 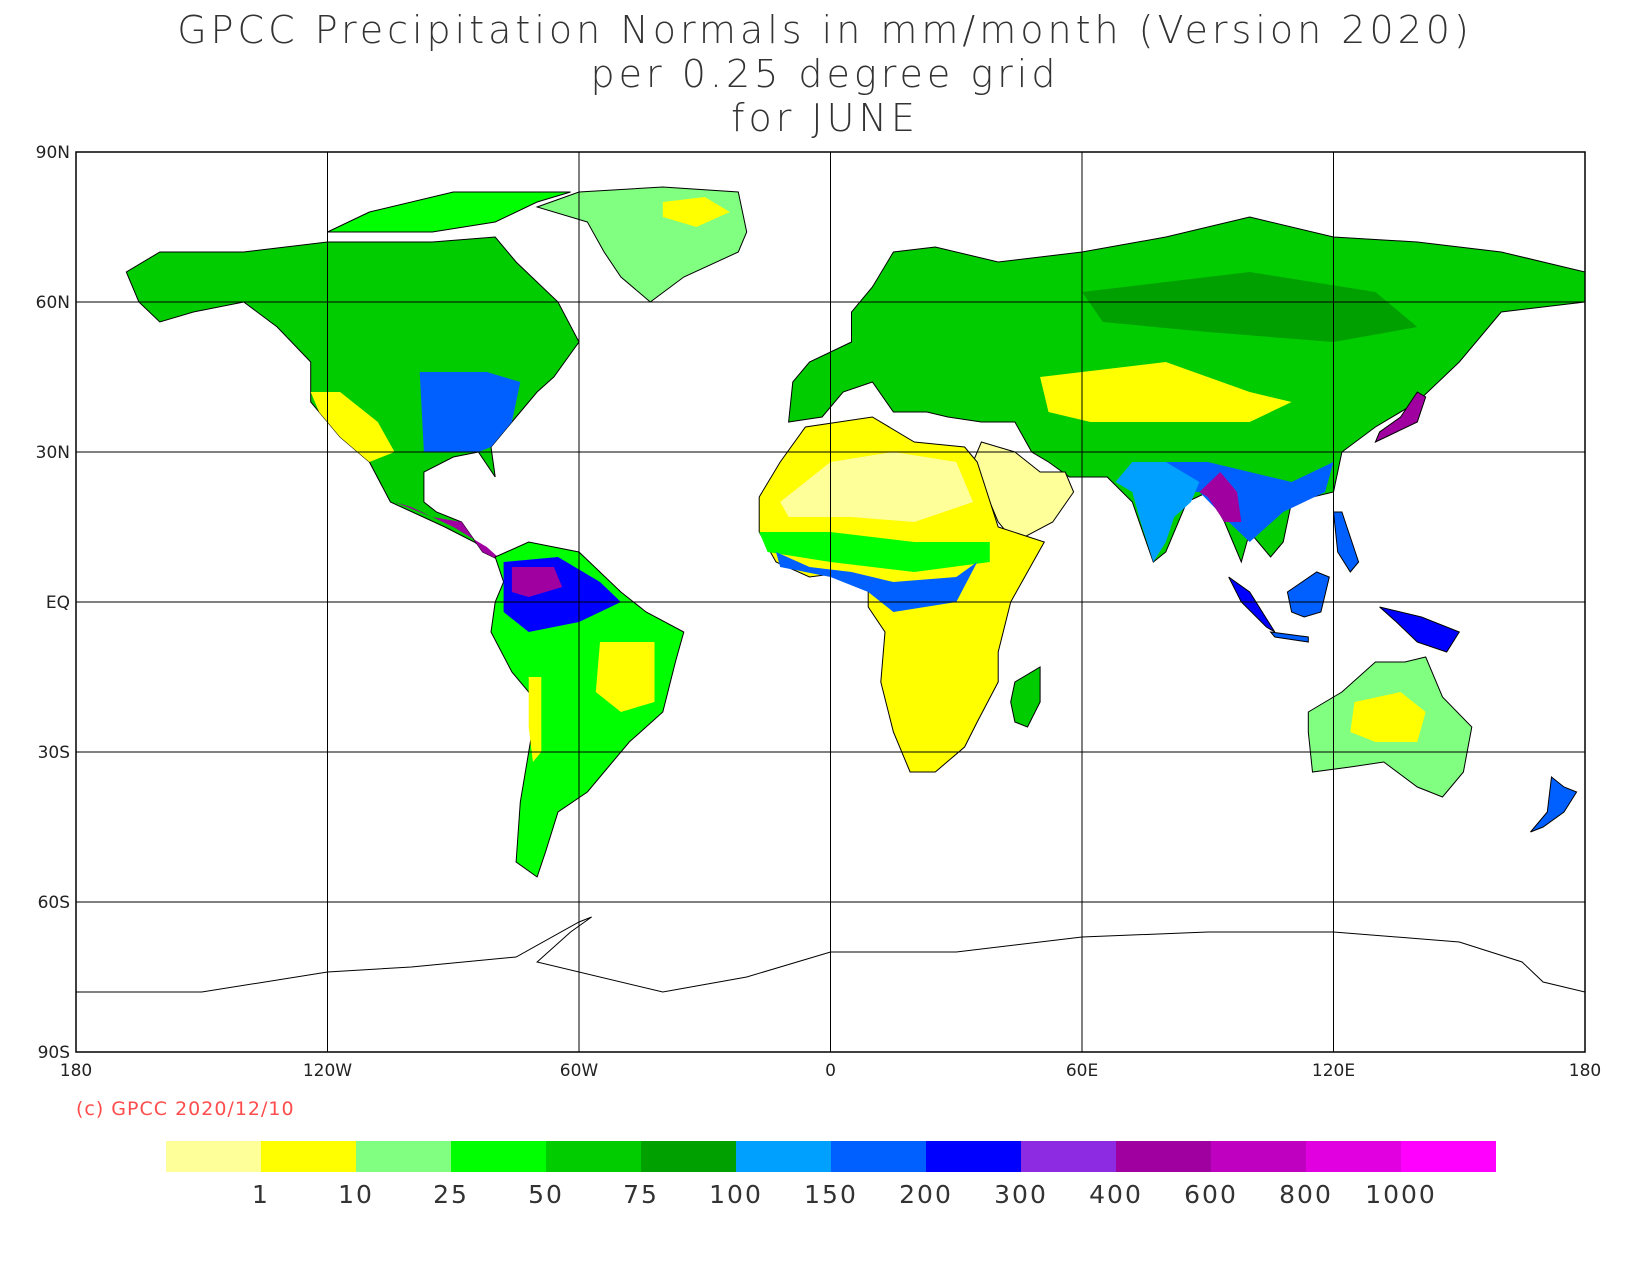 What do you see at coordinates (1346, 542) in the screenshot?
I see `philippines-land` at bounding box center [1346, 542].